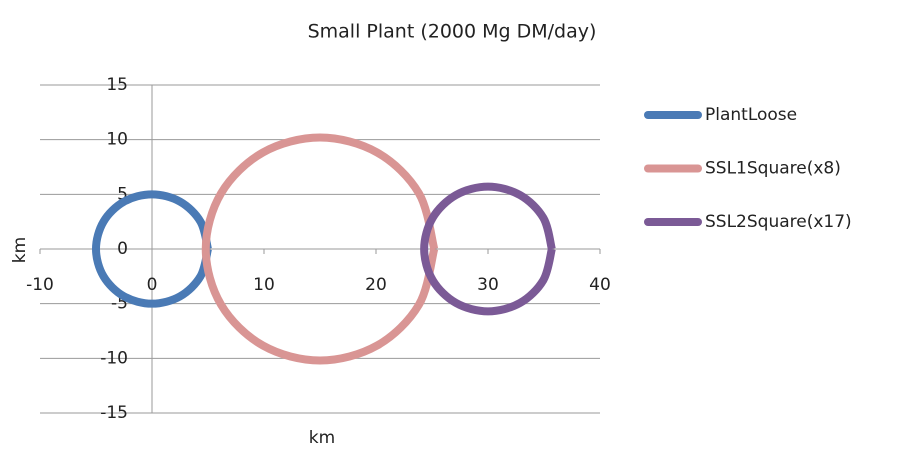 This screenshot has width=909, height=449. Describe the element at coordinates (122, 194) in the screenshot. I see `y-tick-label: 5` at that location.